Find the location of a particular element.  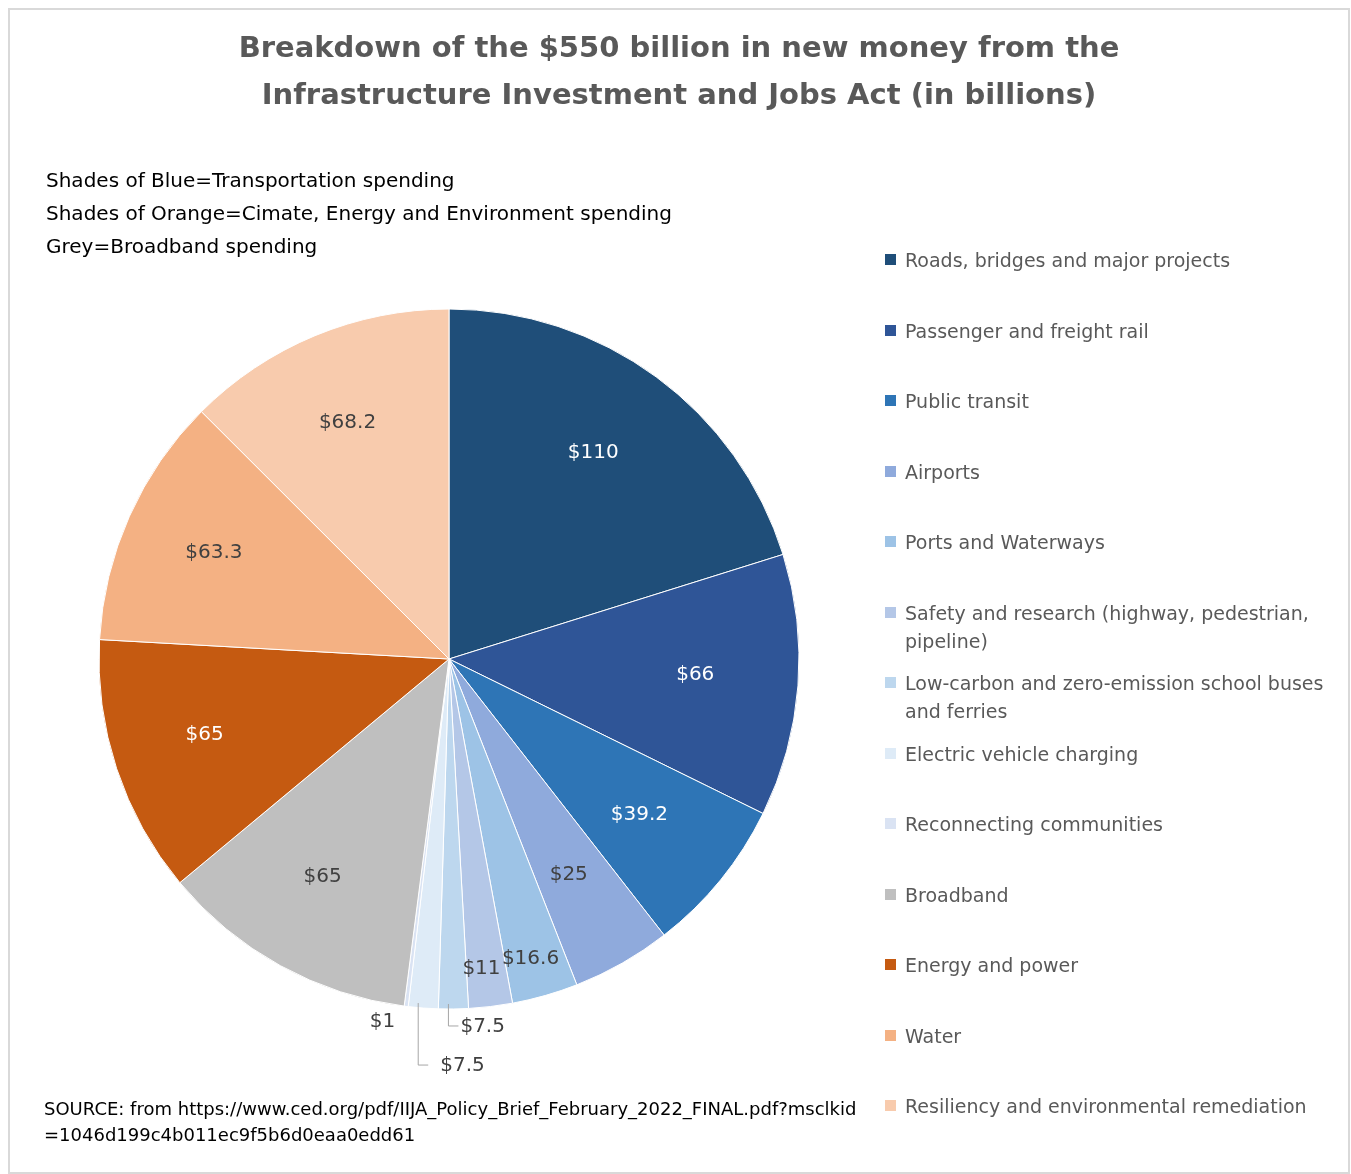

text: Shades of Orange=Cimate, Energy and Environment spending is located at coordinates (359, 213).